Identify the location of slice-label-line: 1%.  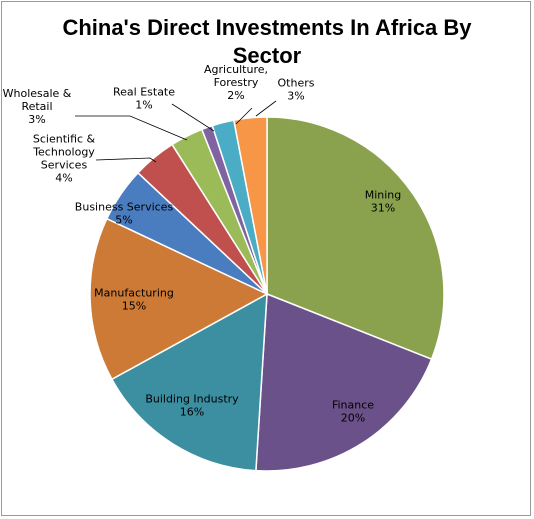
(143, 105).